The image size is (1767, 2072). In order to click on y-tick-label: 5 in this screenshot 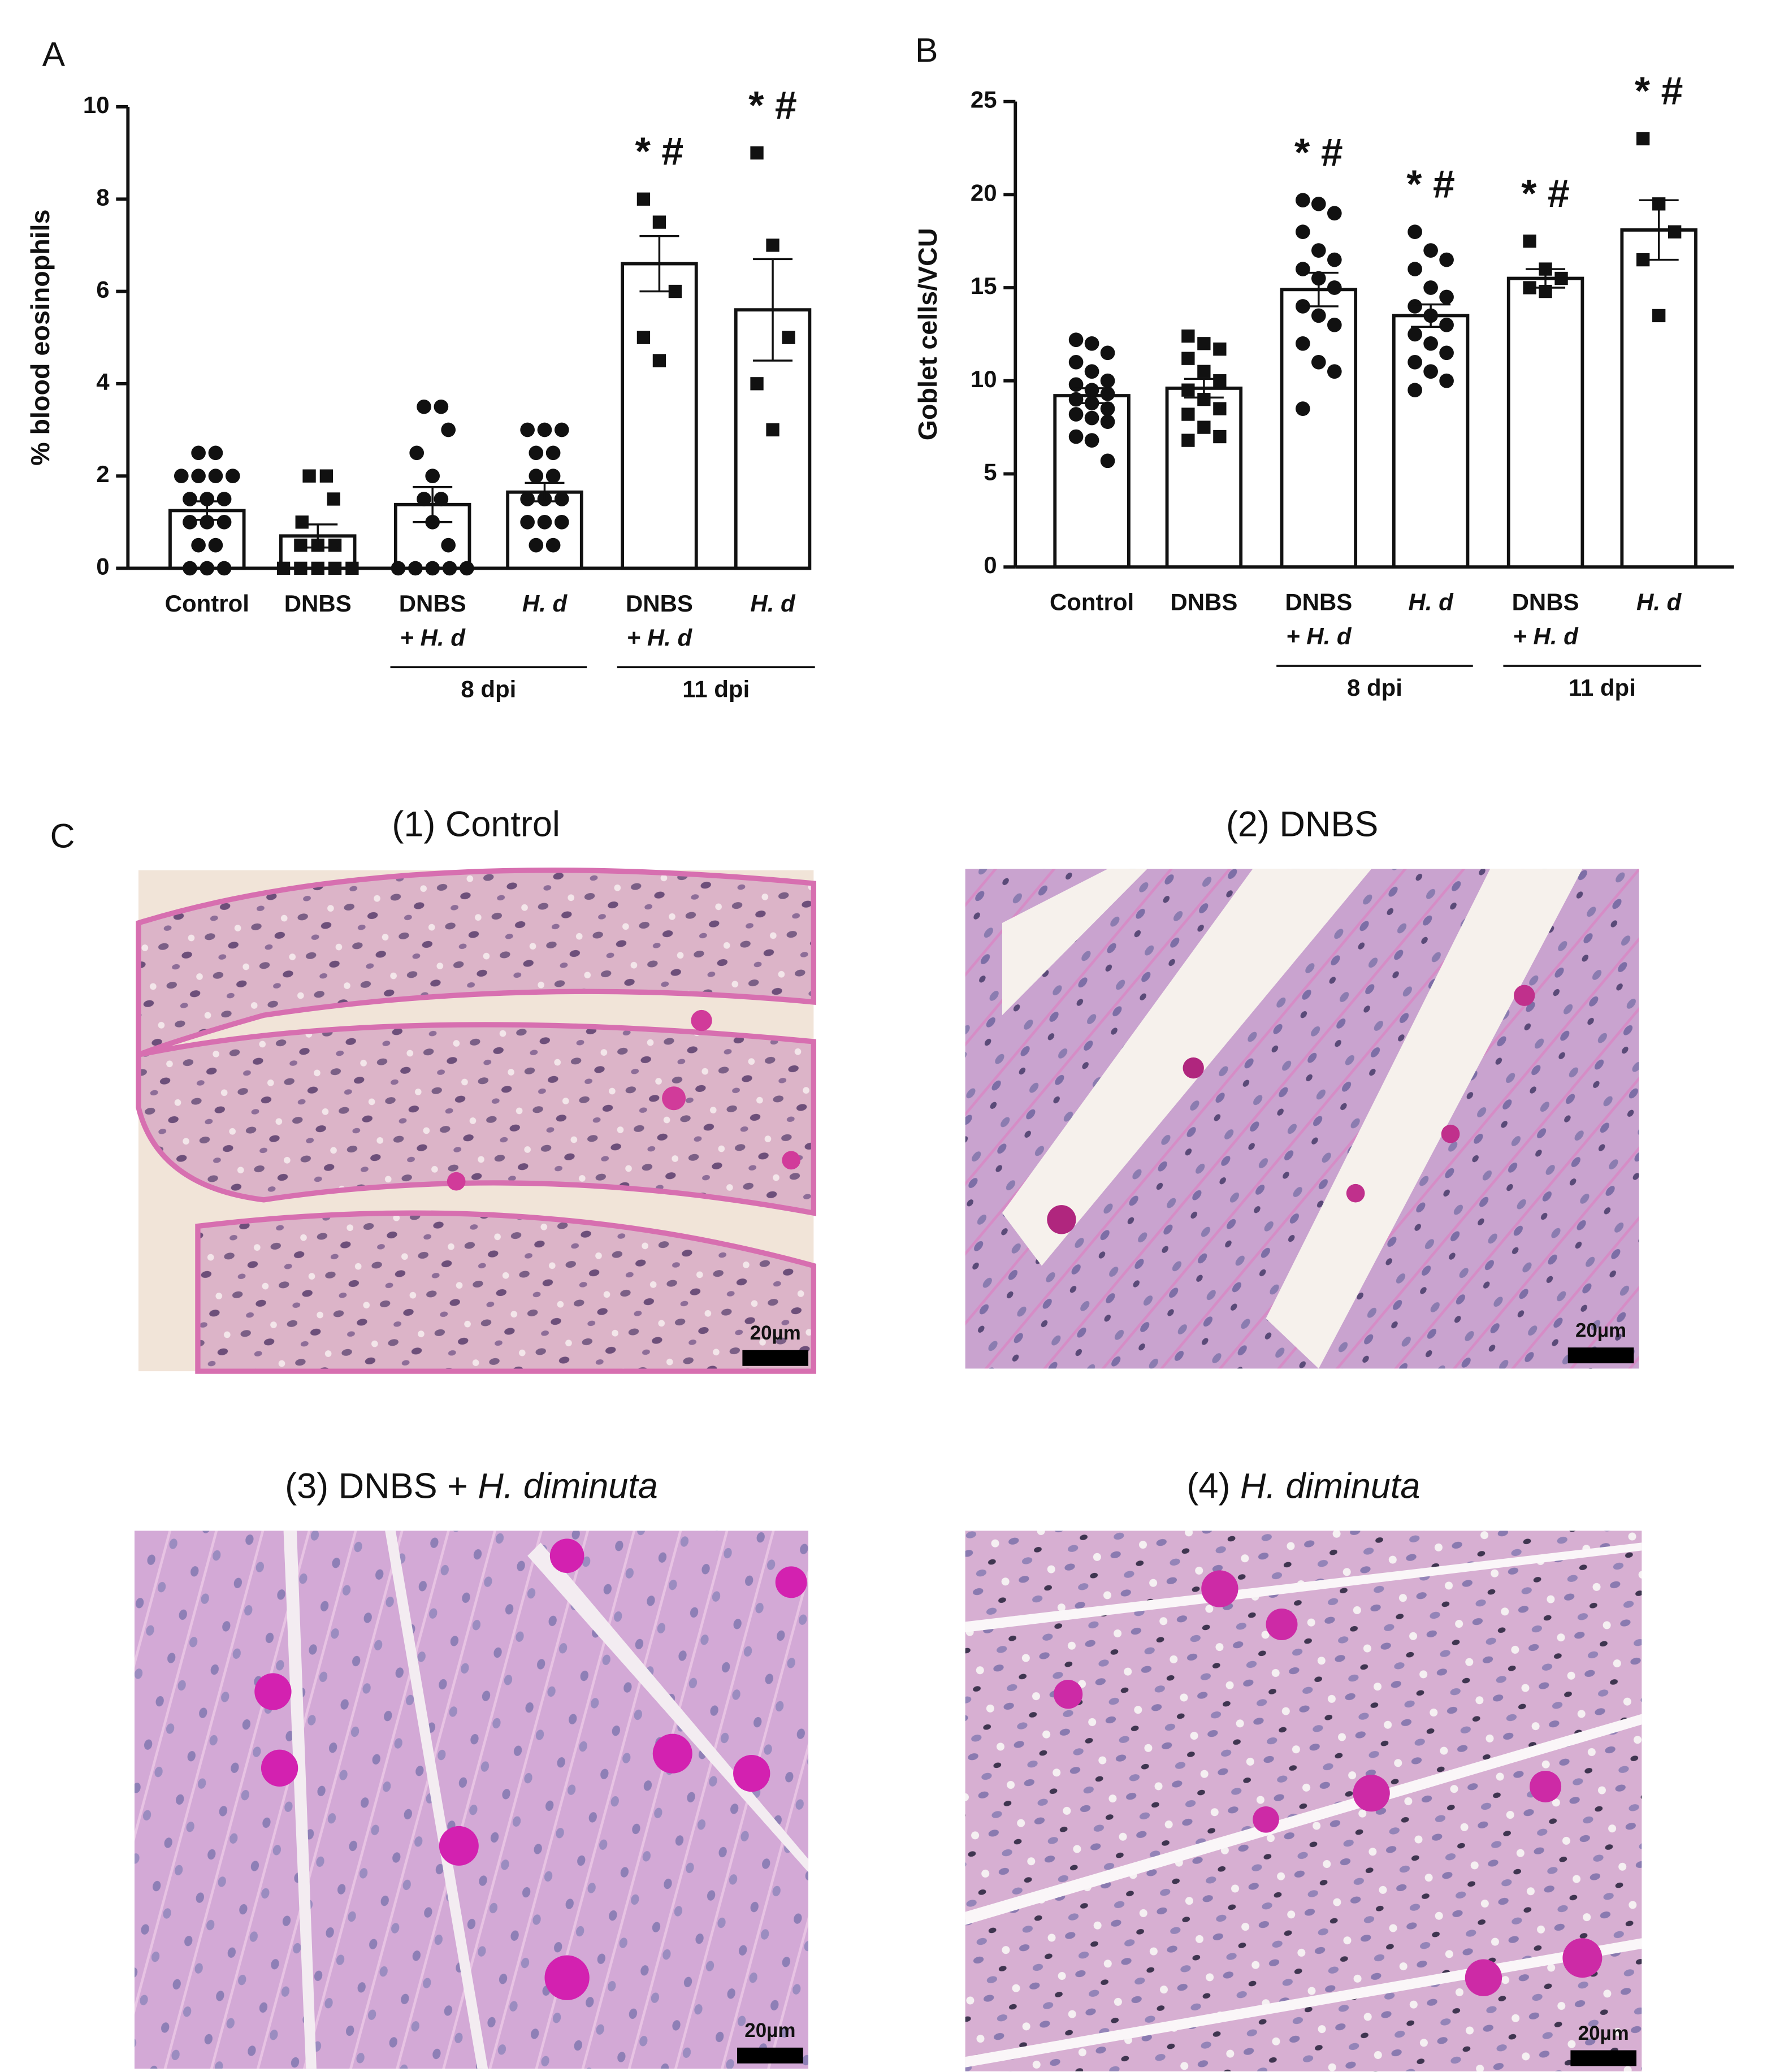, I will do `click(991, 472)`.